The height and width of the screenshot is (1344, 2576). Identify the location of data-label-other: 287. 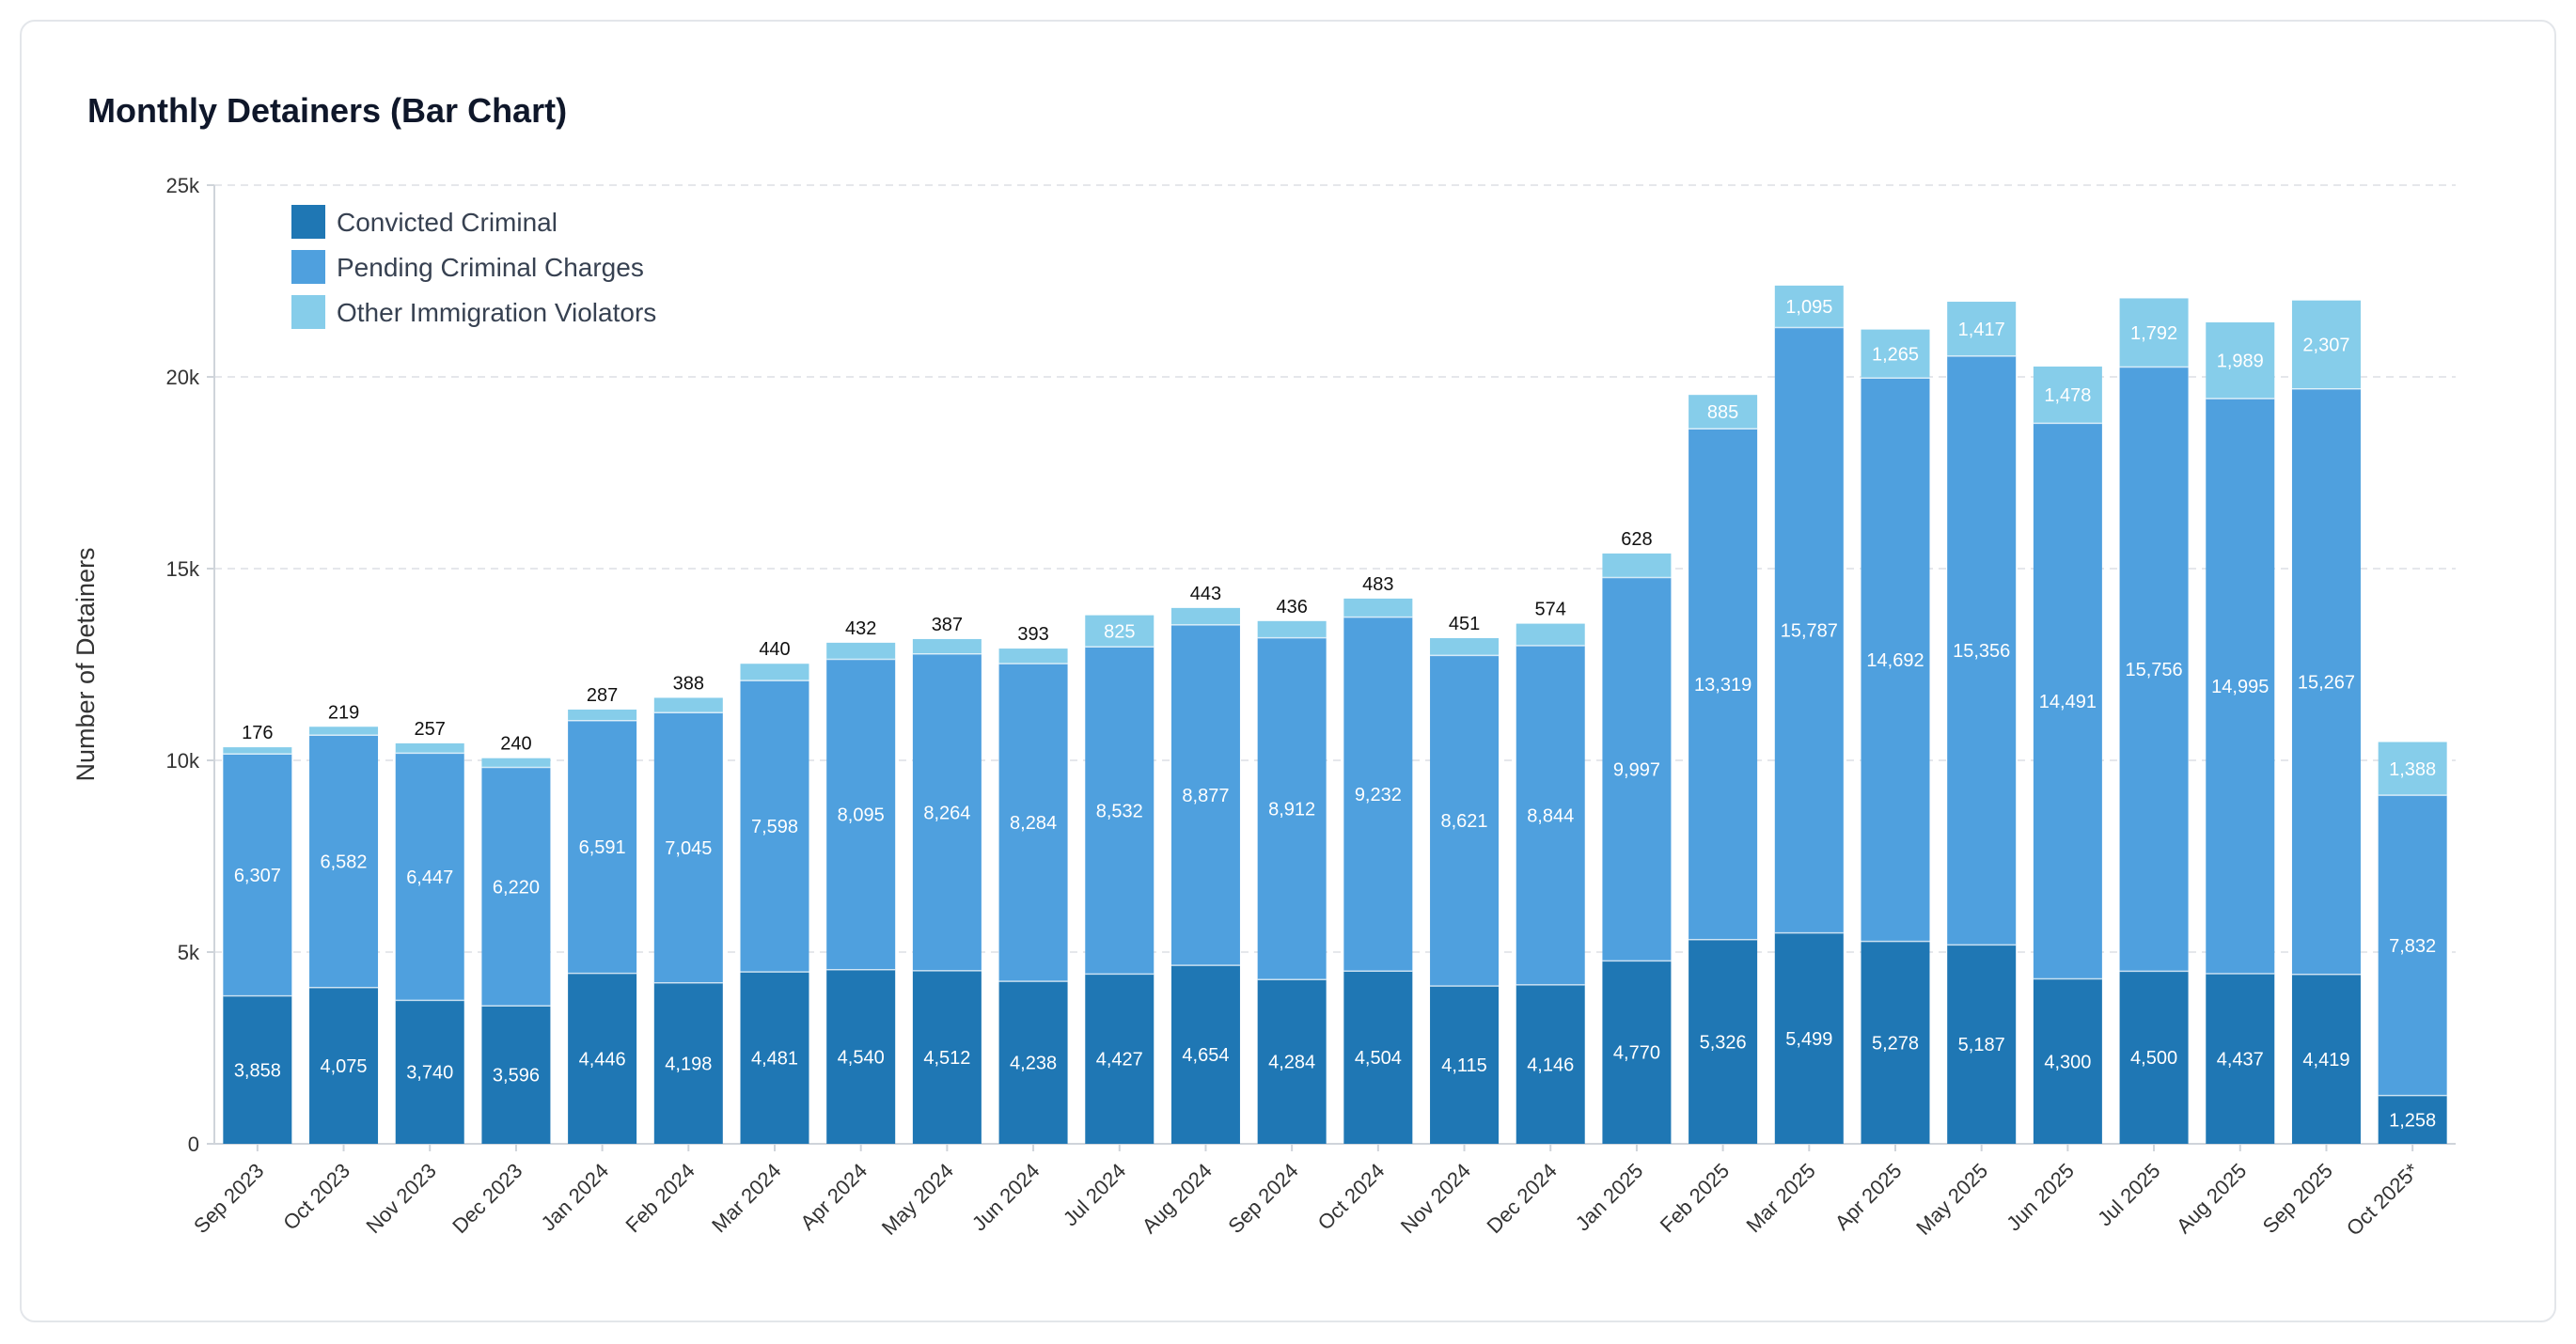
(603, 695).